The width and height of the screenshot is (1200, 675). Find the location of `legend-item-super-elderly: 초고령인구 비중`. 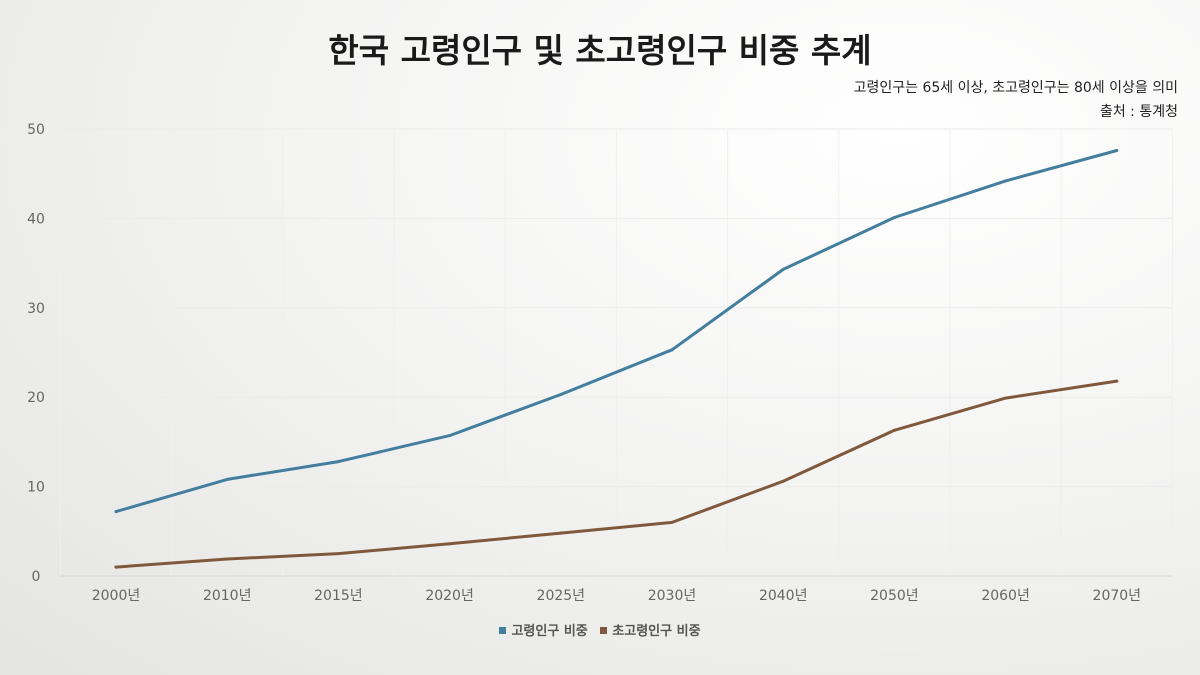

legend-item-super-elderly: 초고령인구 비중 is located at coordinates (650, 629).